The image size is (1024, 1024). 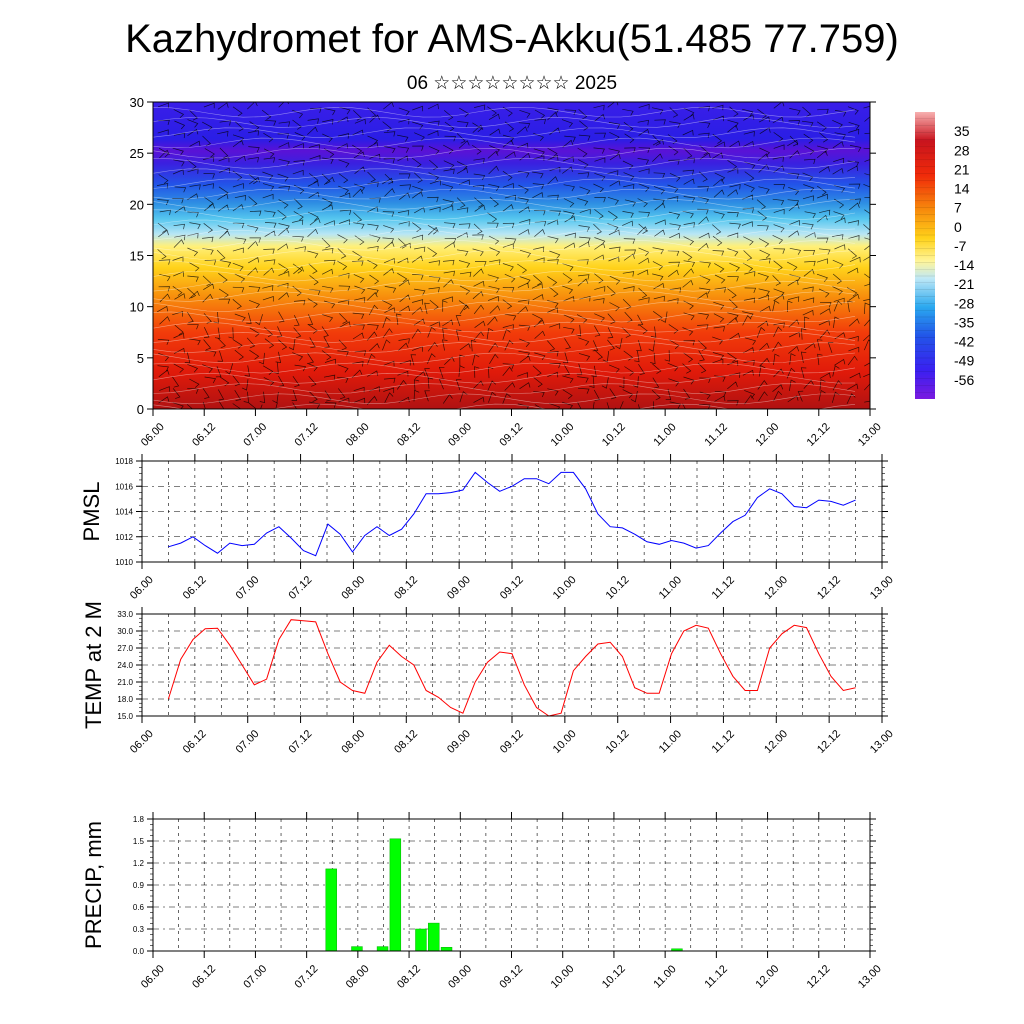 I want to click on y-tick-label: 1.5, so click(x=139, y=841).